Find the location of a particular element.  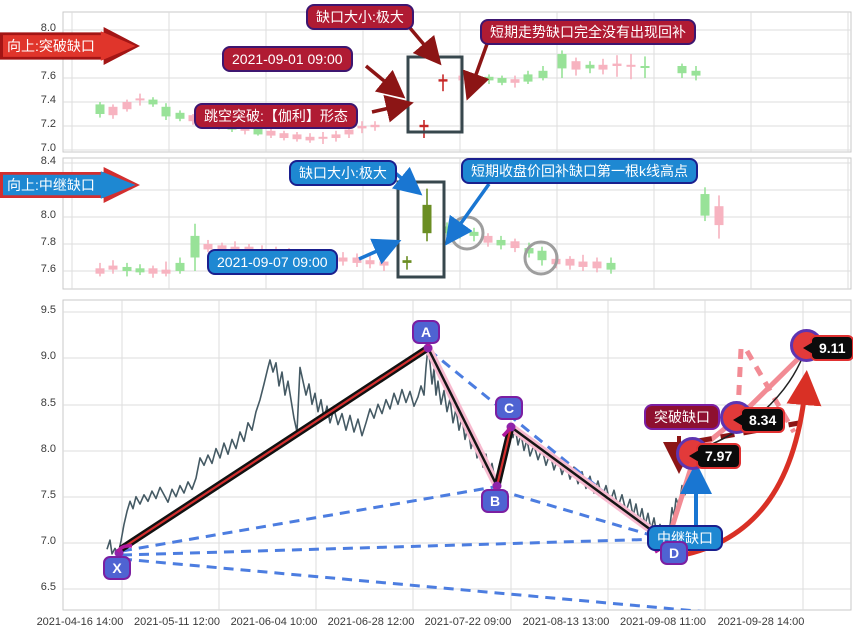

y-tick-label: 7.4 is located at coordinates (48, 100).